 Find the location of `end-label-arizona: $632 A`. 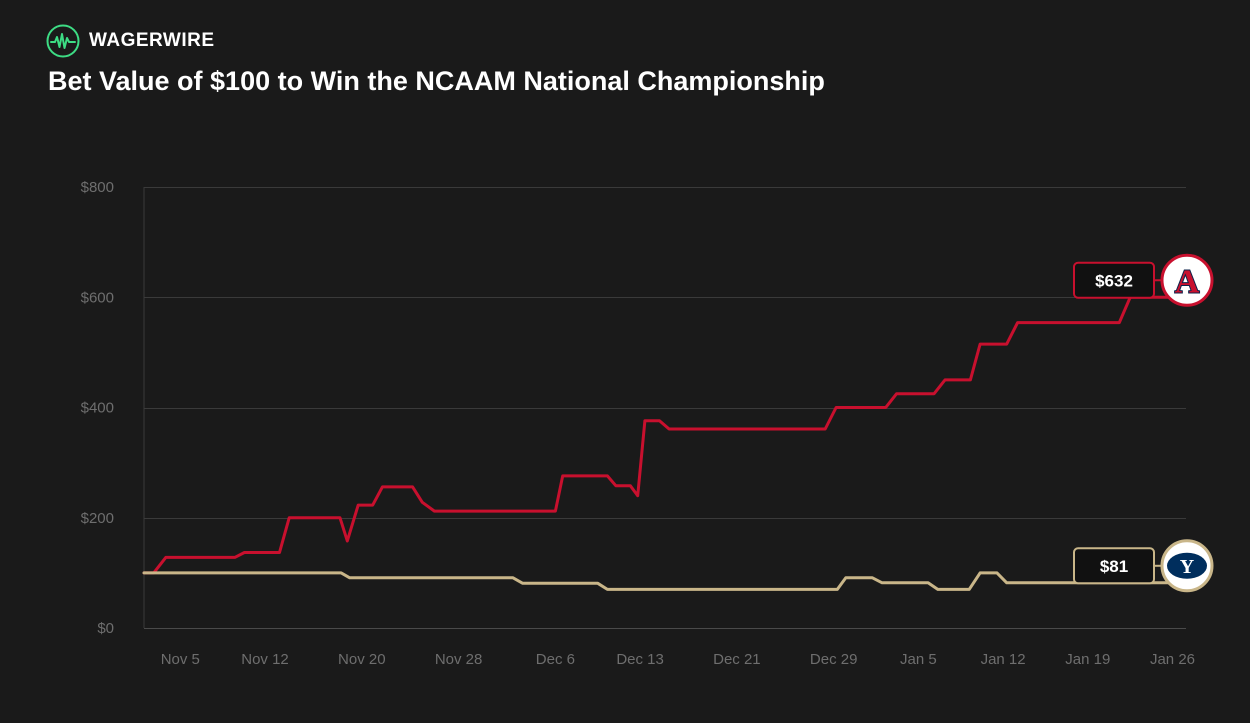

end-label-arizona: $632 A is located at coordinates (1143, 280).